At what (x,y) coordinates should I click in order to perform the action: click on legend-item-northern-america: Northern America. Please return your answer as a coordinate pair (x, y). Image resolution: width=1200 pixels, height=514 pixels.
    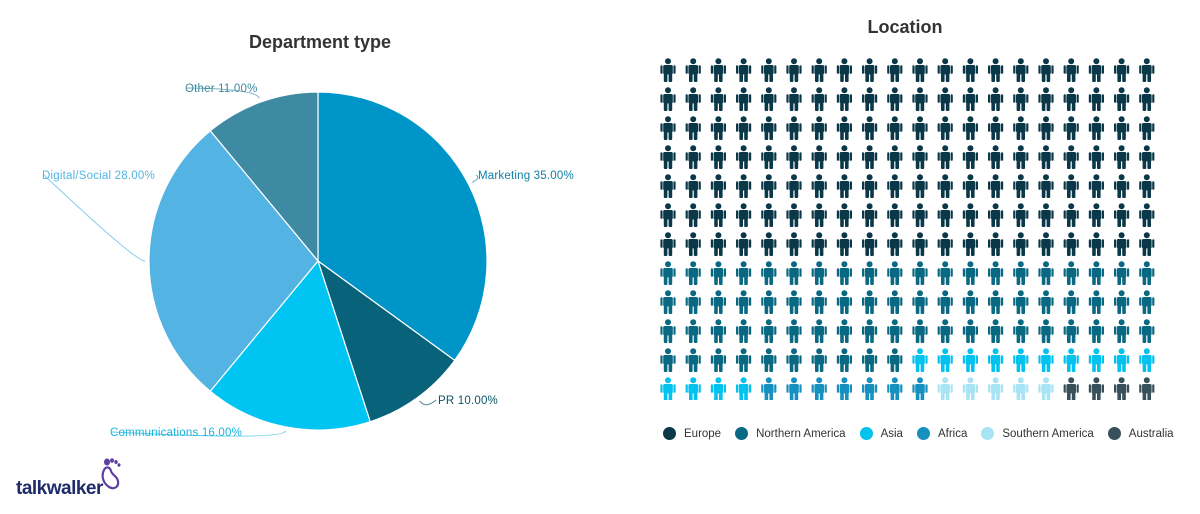
    Looking at the image, I should click on (790, 433).